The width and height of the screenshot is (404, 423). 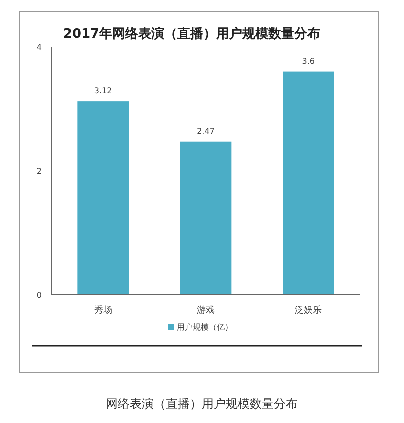 I want to click on x-tick-label: 泛娱乐, so click(x=308, y=310).